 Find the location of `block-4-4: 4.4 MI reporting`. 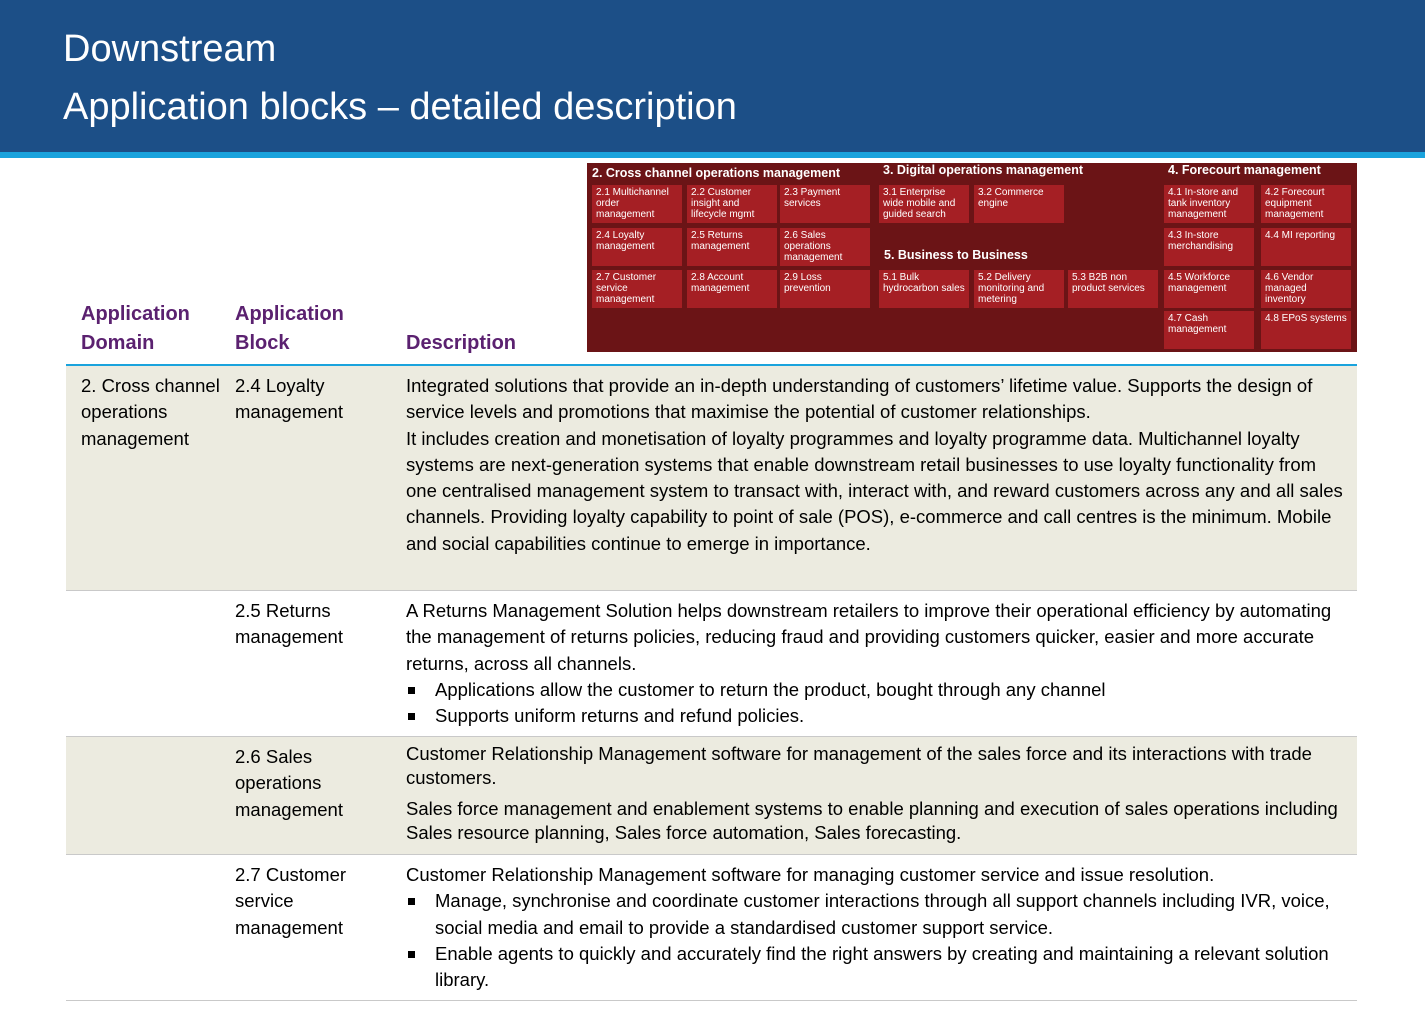

block-4-4: 4.4 MI reporting is located at coordinates (1306, 247).